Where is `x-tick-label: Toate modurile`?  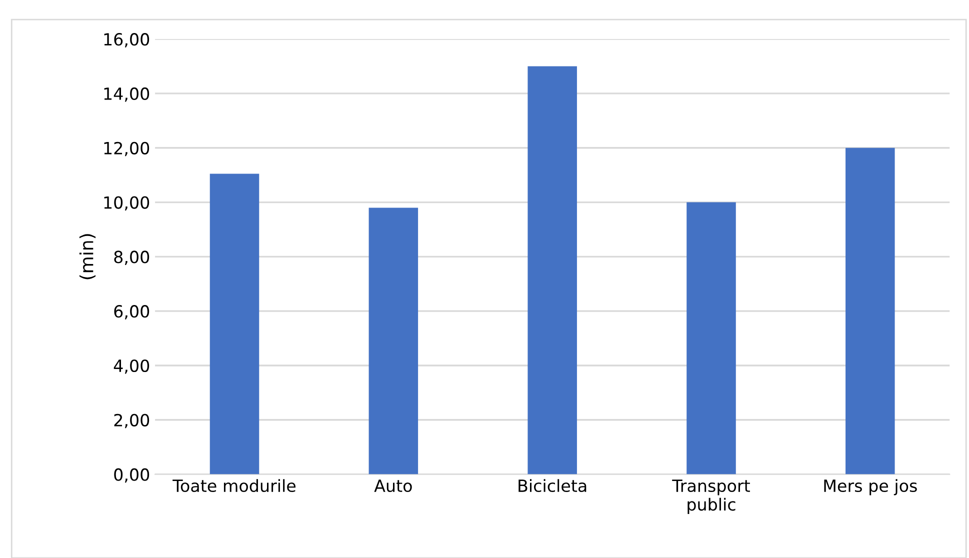
x-tick-label: Toate modurile is located at coordinates (234, 485).